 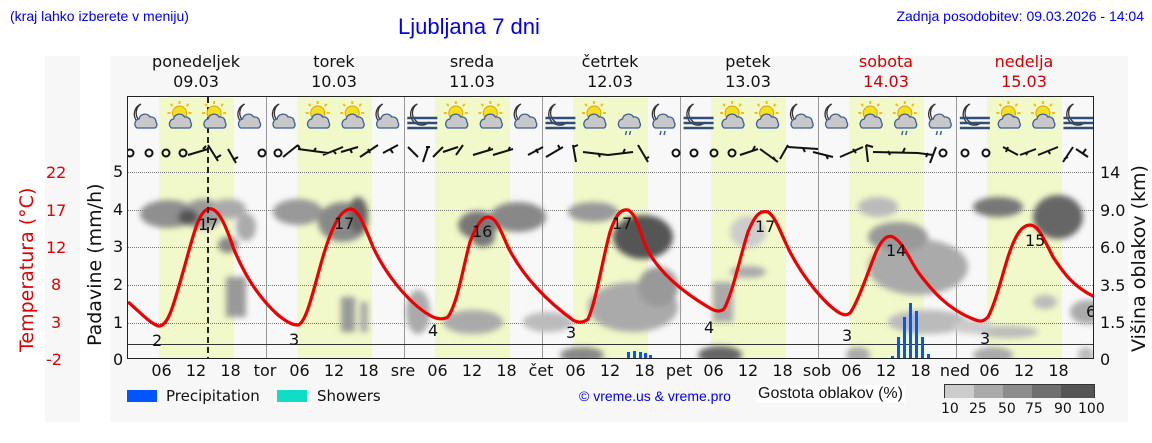 I want to click on temp-tick: 22, so click(x=56, y=172).